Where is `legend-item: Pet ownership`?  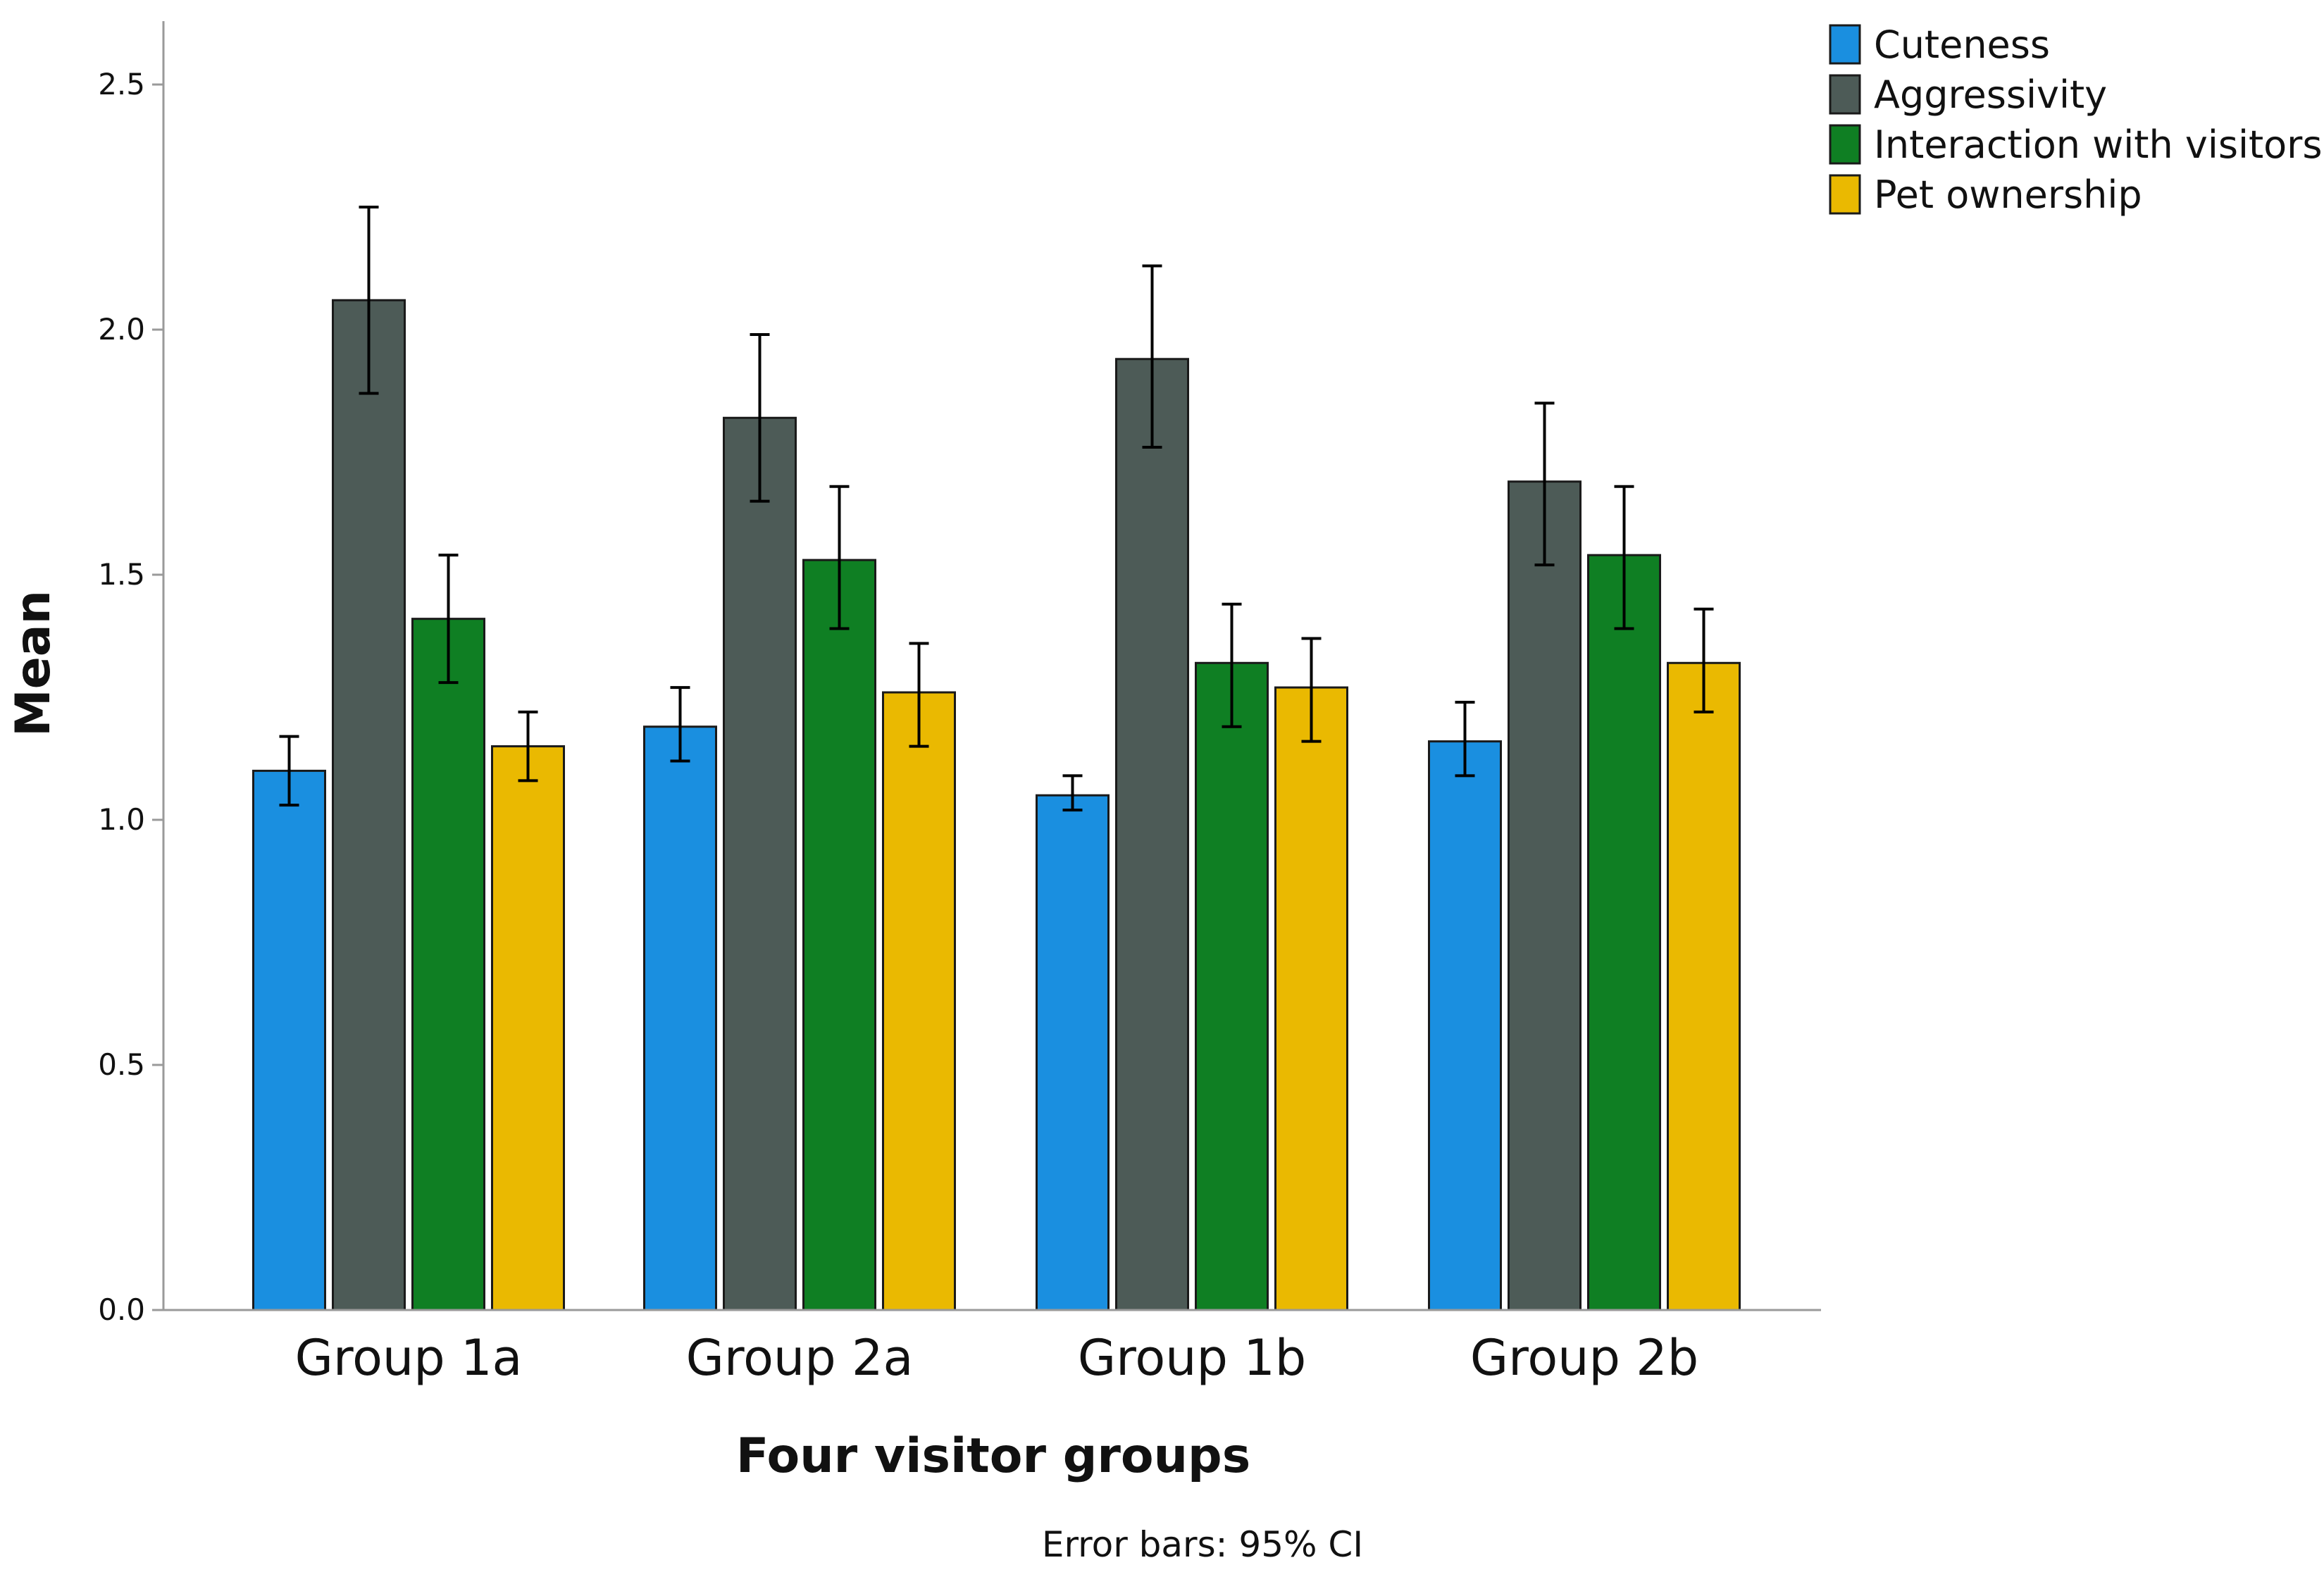
legend-item: Pet ownership is located at coordinates (1985, 195).